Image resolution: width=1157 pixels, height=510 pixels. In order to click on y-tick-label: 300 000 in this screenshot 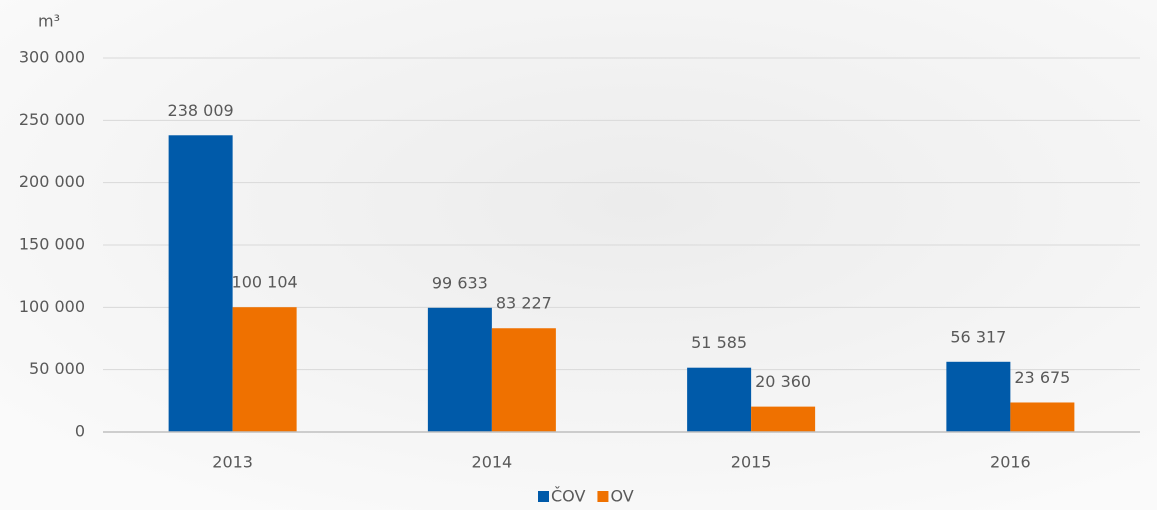, I will do `click(52, 57)`.